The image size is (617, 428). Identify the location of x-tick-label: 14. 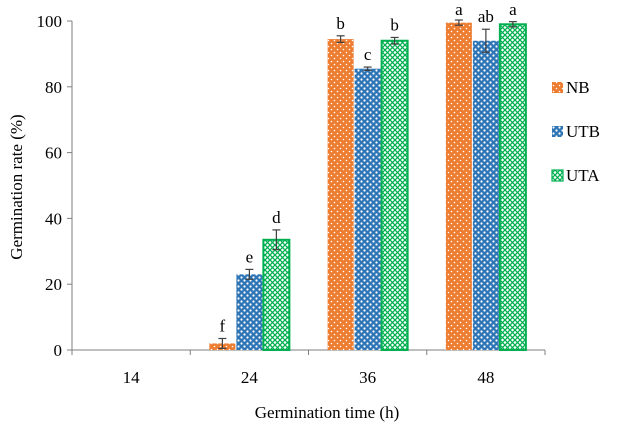
(132, 377).